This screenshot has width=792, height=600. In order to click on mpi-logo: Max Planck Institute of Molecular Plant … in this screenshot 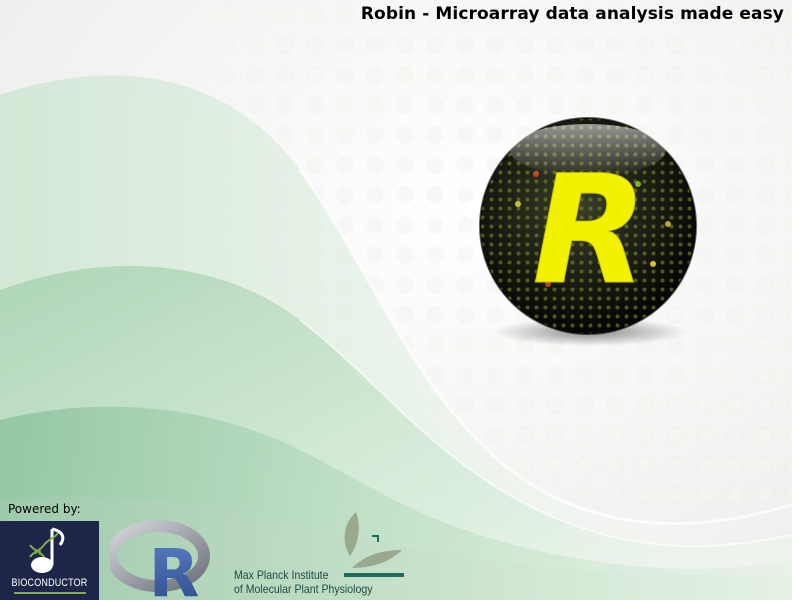, I will do `click(322, 555)`.